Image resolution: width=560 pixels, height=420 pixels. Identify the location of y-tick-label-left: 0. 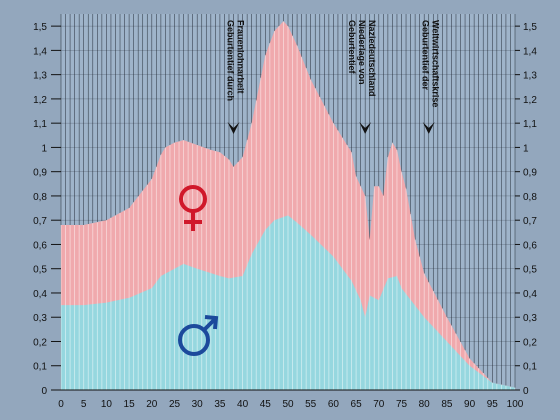
(44, 391).